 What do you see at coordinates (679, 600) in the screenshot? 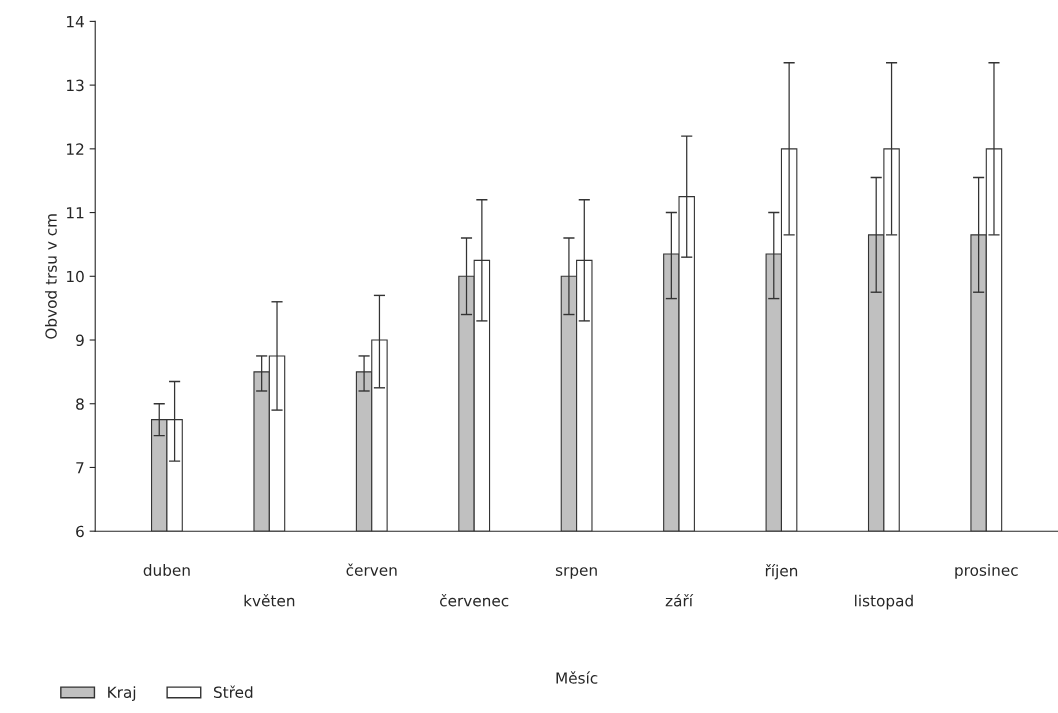
I see `x-tick-label: září` at bounding box center [679, 600].